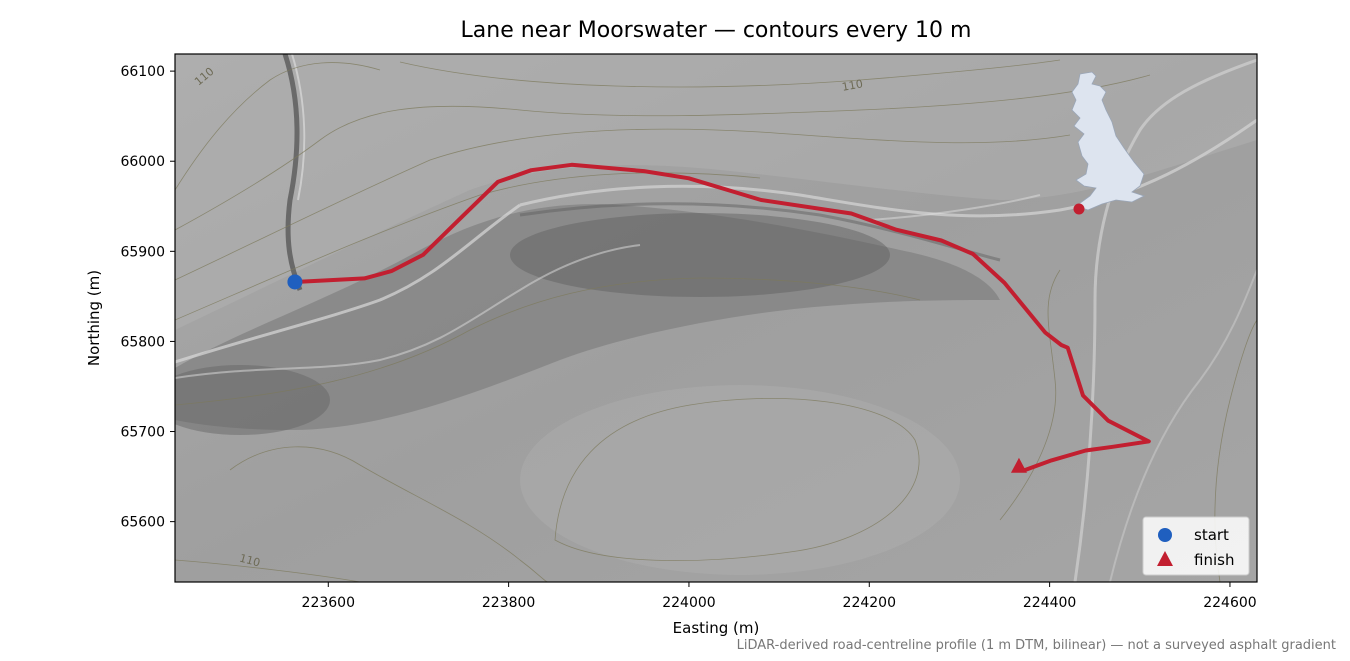  What do you see at coordinates (1165, 558) in the screenshot?
I see `legend-finish-swatch` at bounding box center [1165, 558].